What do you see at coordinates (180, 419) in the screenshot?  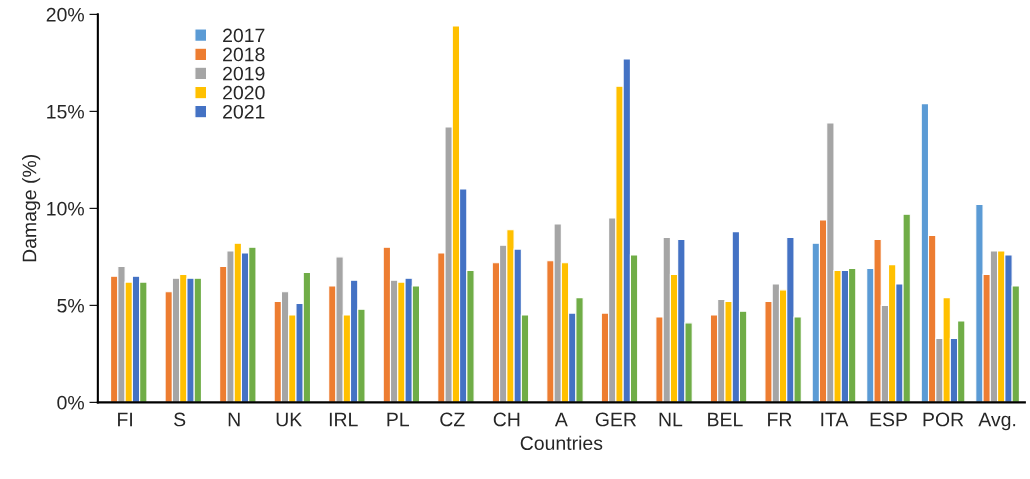 I see `x-tick-label: S` at bounding box center [180, 419].